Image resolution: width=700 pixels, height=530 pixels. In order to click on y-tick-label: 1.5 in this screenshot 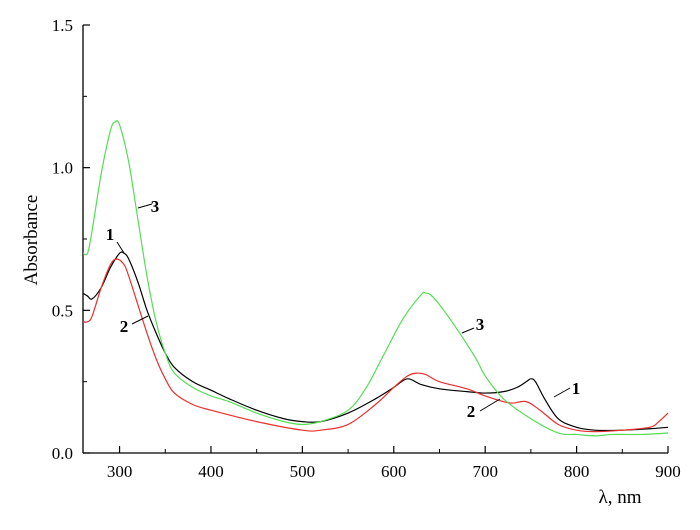, I will do `click(62, 25)`.